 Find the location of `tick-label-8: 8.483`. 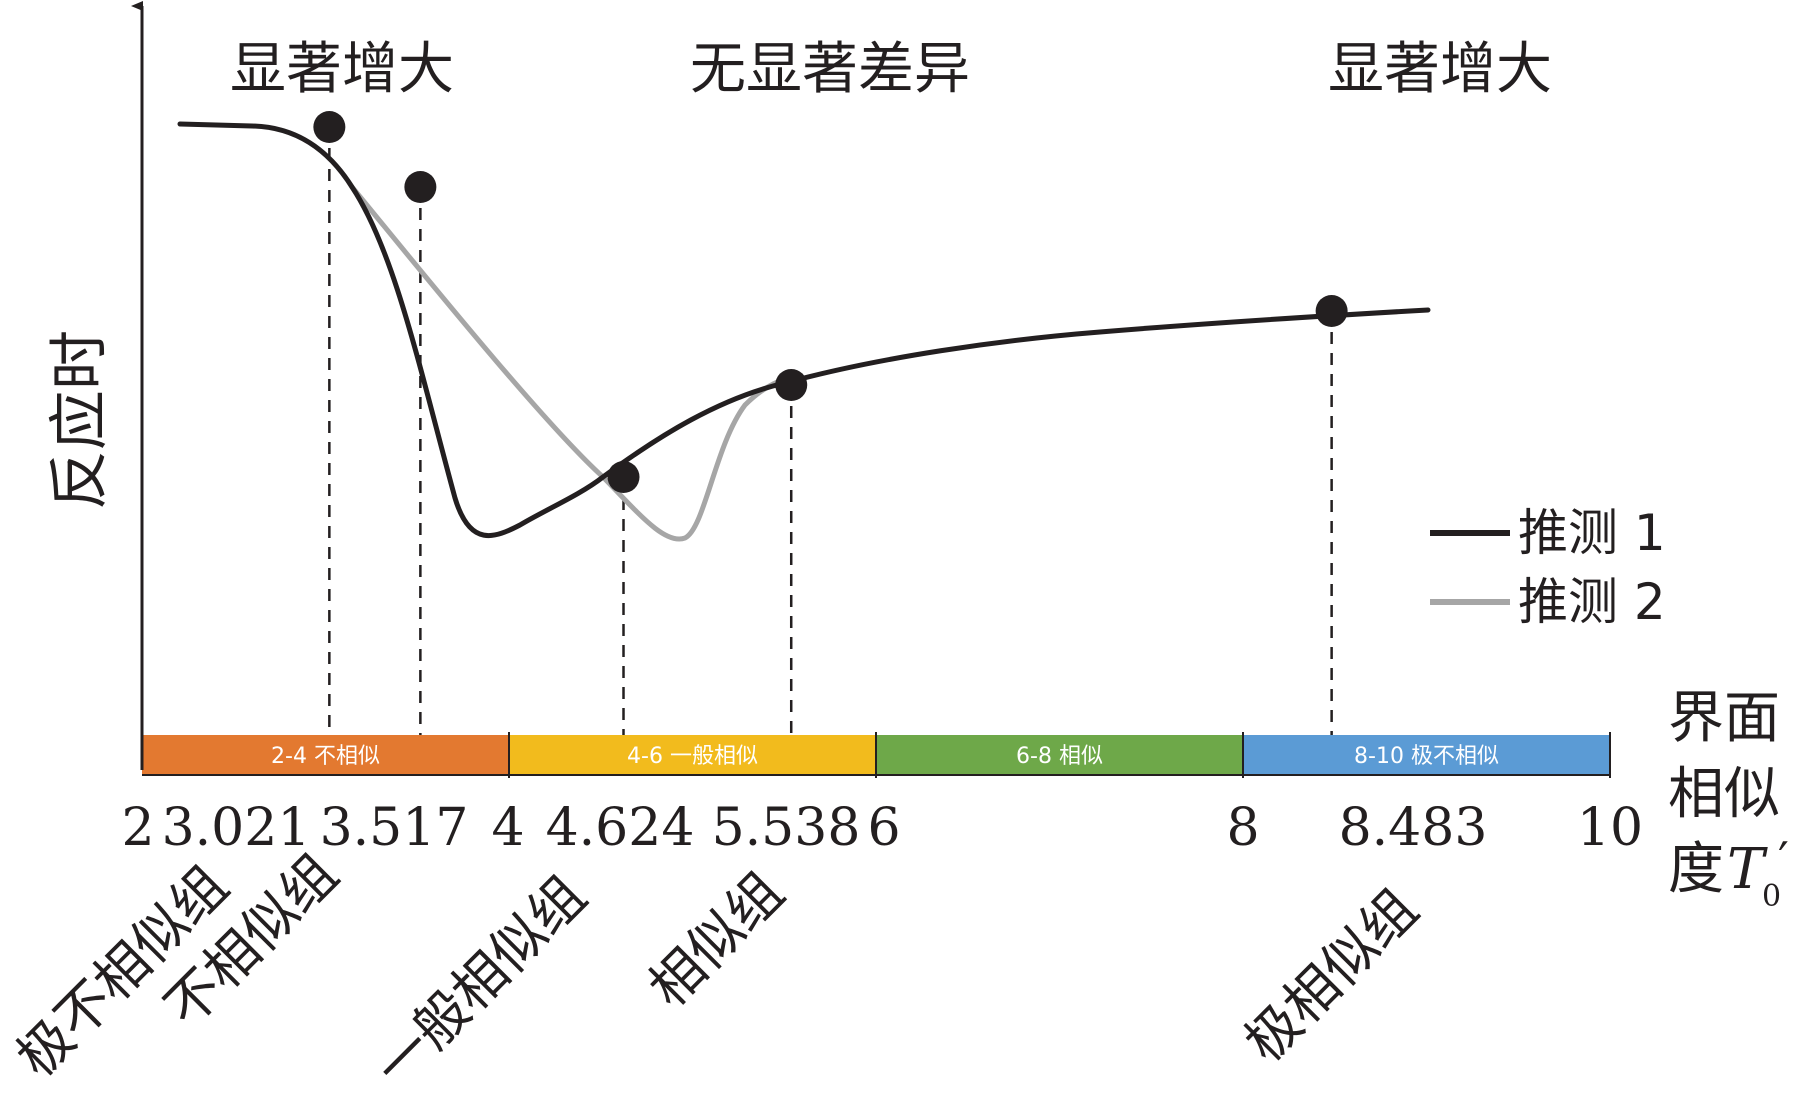

tick-label-8: 8.483 is located at coordinates (1413, 828).